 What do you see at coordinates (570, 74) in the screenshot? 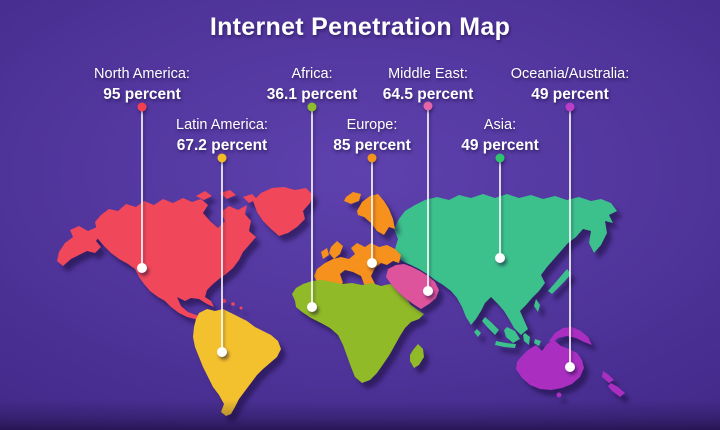
I see `region-name: Oceania/Australia:` at bounding box center [570, 74].